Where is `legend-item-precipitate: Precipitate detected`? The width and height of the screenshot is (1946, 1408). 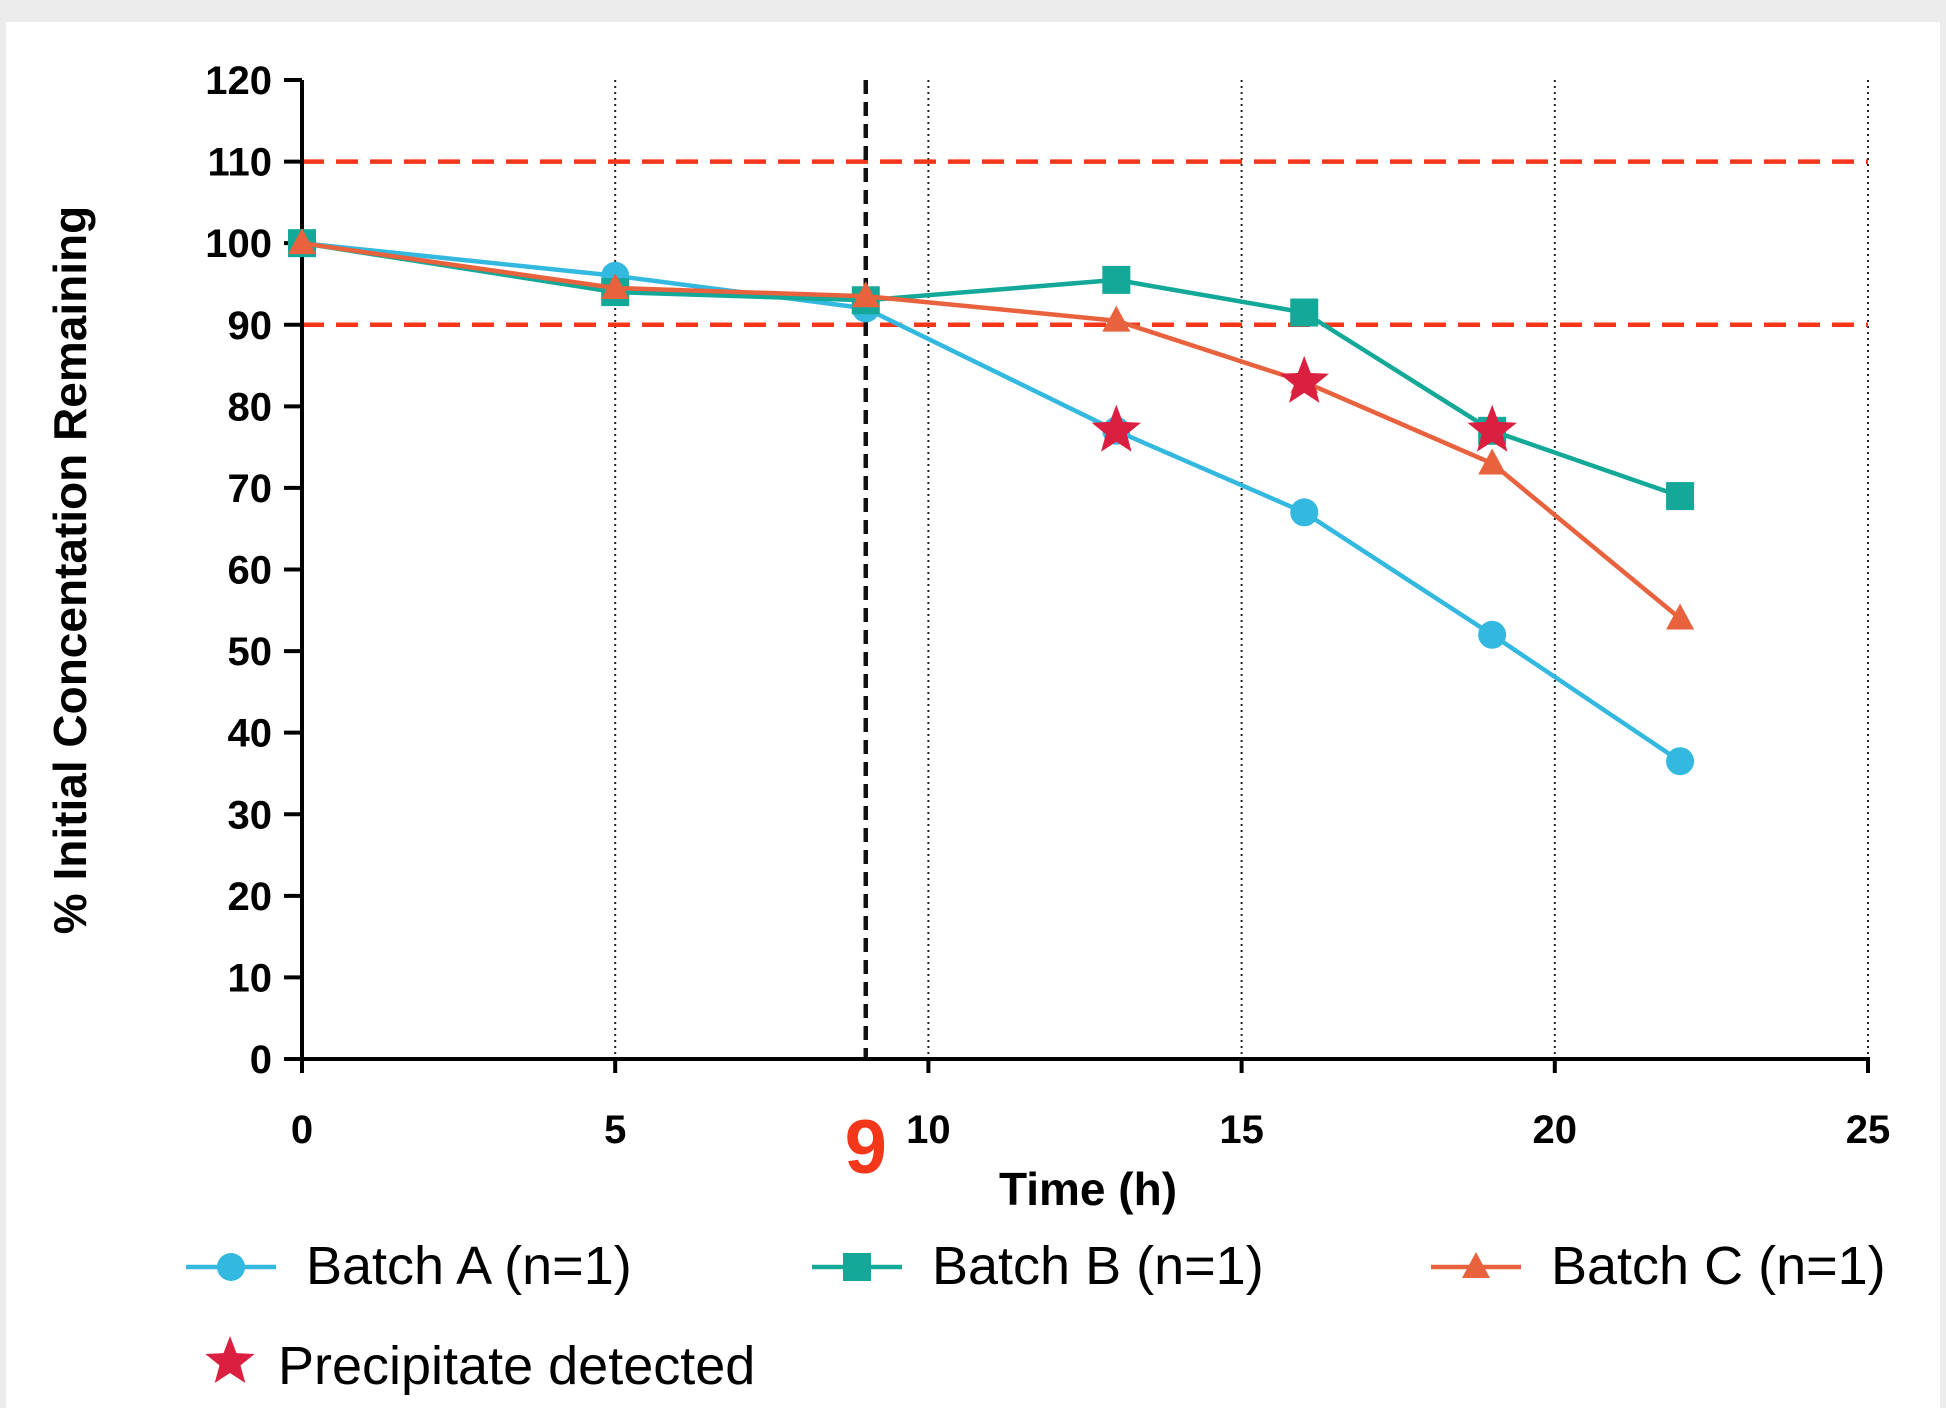 legend-item-precipitate: Precipitate detected is located at coordinates (480, 1366).